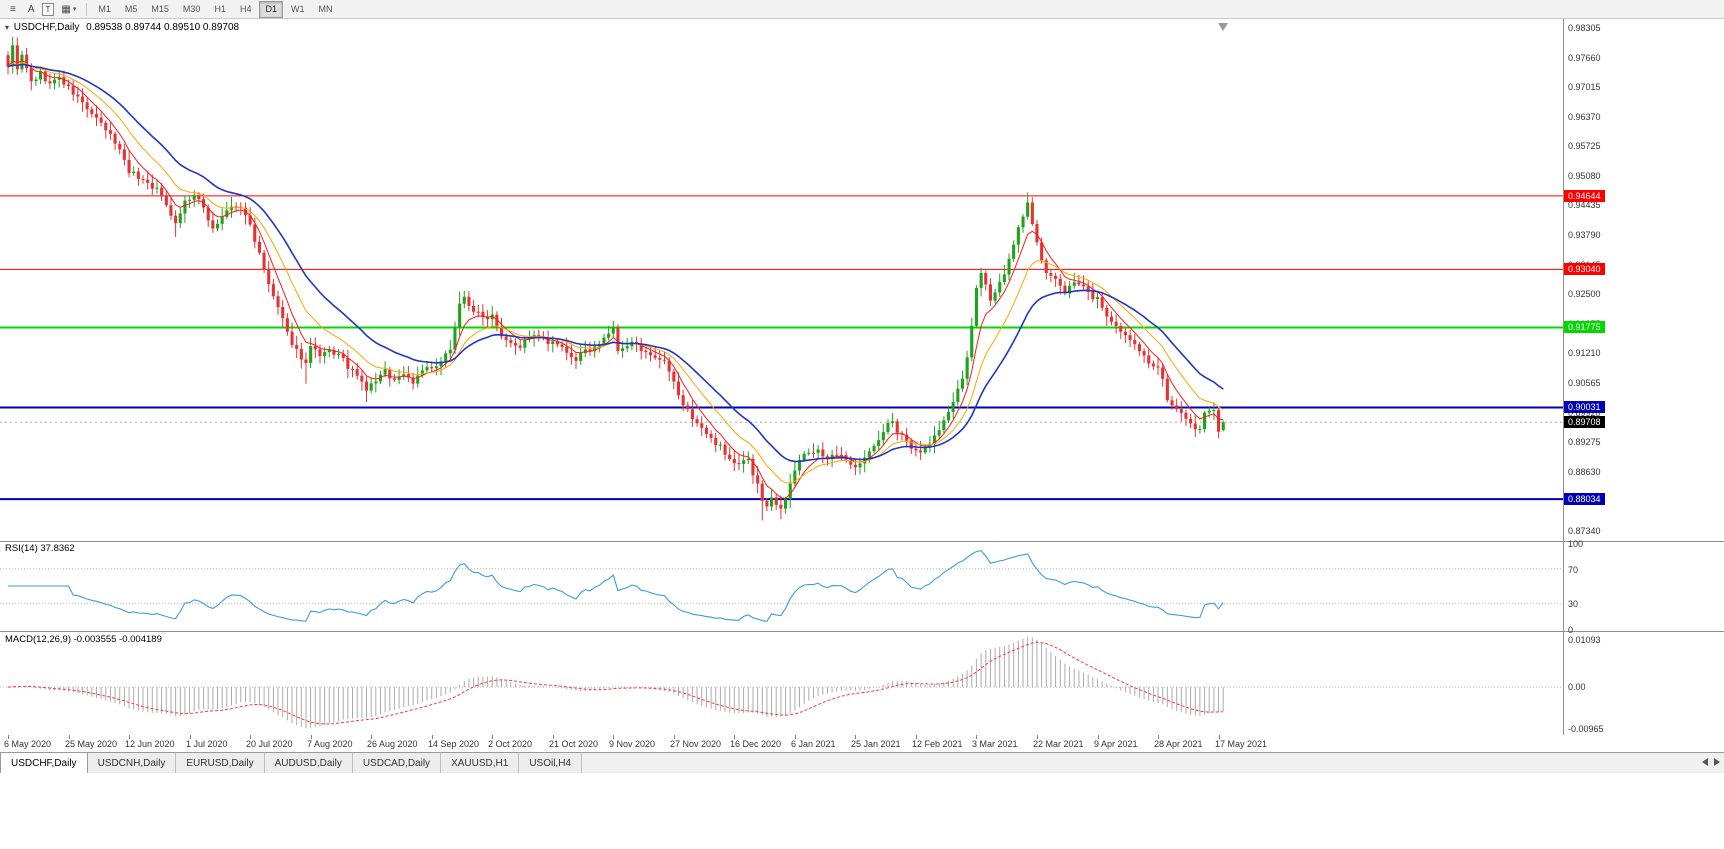  Describe the element at coordinates (510, 744) in the screenshot. I see `time-axis-label: 2 Oct 2020` at that location.